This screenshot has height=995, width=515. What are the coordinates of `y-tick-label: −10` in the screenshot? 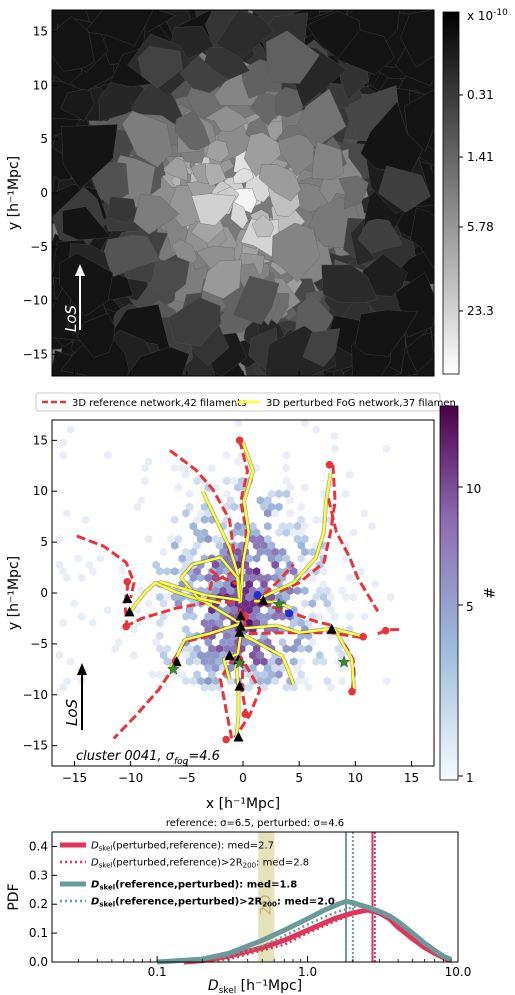 It's located at (35, 301).